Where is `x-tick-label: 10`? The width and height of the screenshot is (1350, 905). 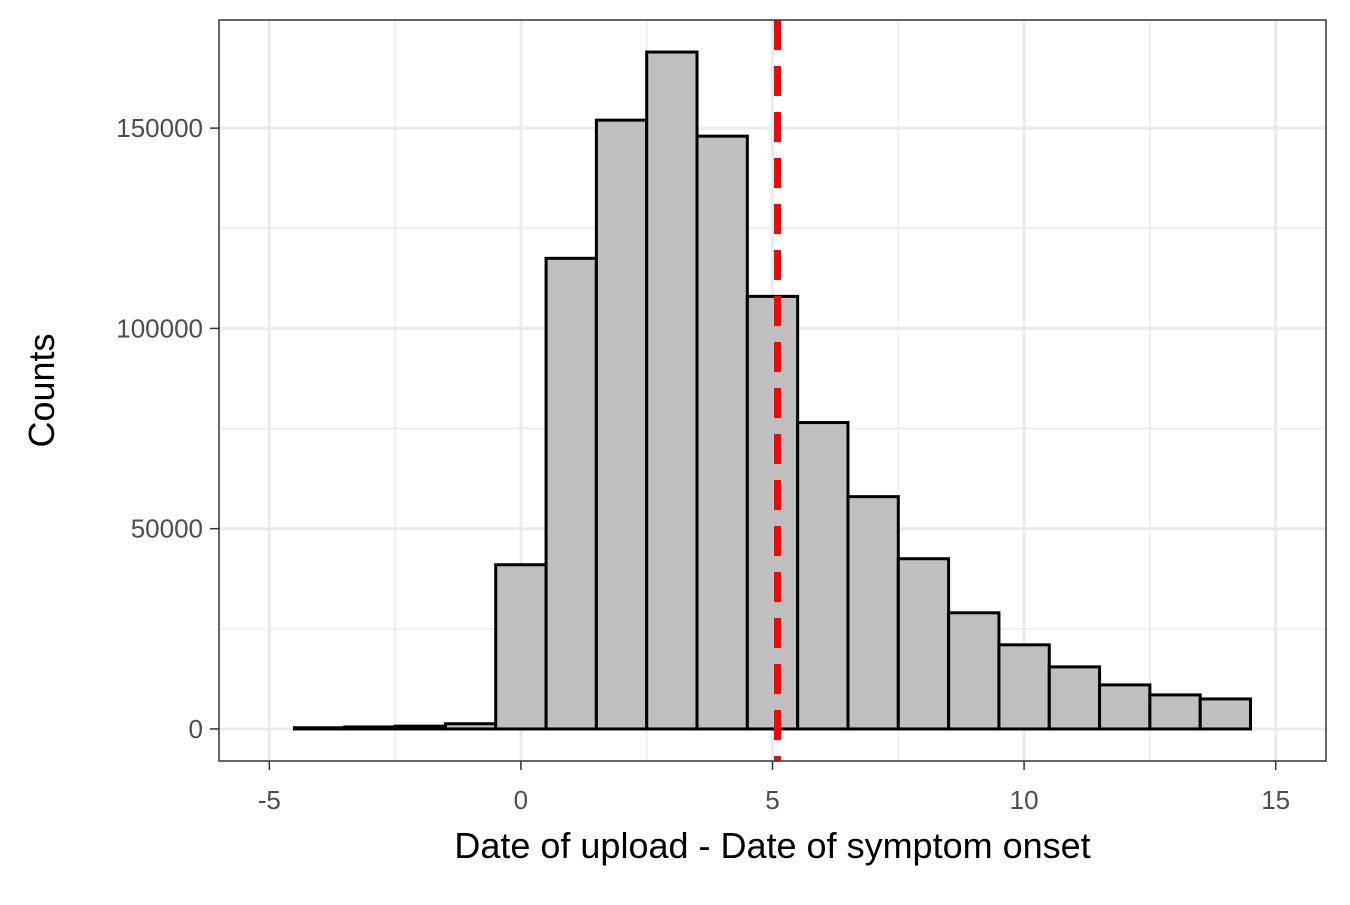
x-tick-label: 10 is located at coordinates (1024, 800).